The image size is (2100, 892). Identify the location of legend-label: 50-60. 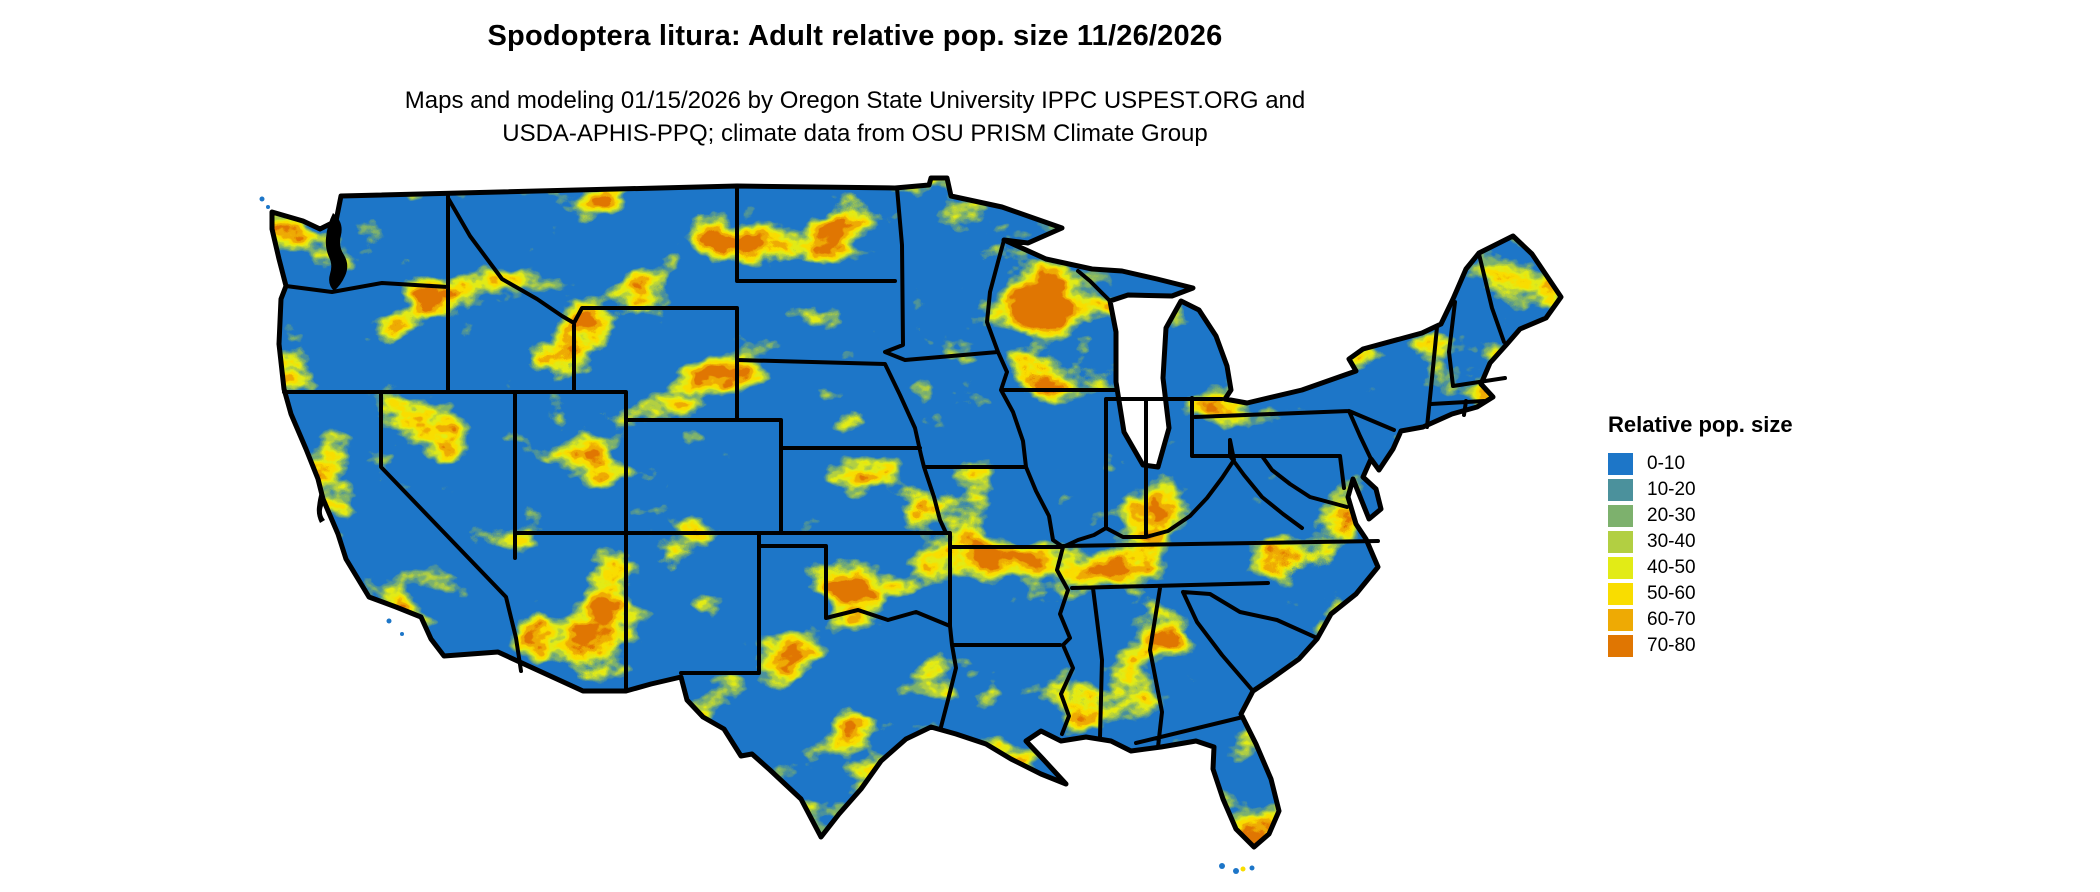
(1671, 593).